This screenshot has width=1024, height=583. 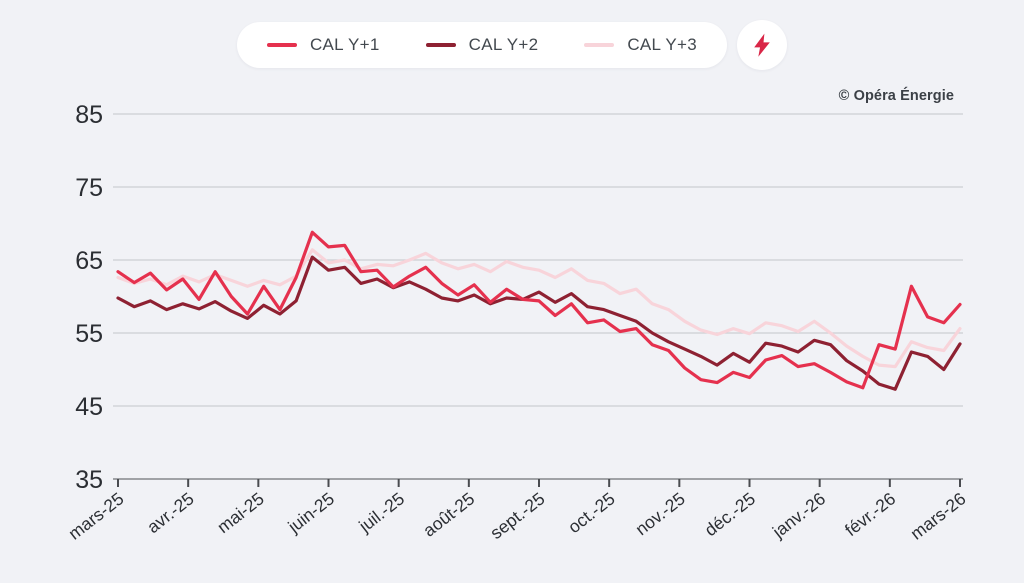 What do you see at coordinates (660, 513) in the screenshot?
I see `svg-text: nov.-25` at bounding box center [660, 513].